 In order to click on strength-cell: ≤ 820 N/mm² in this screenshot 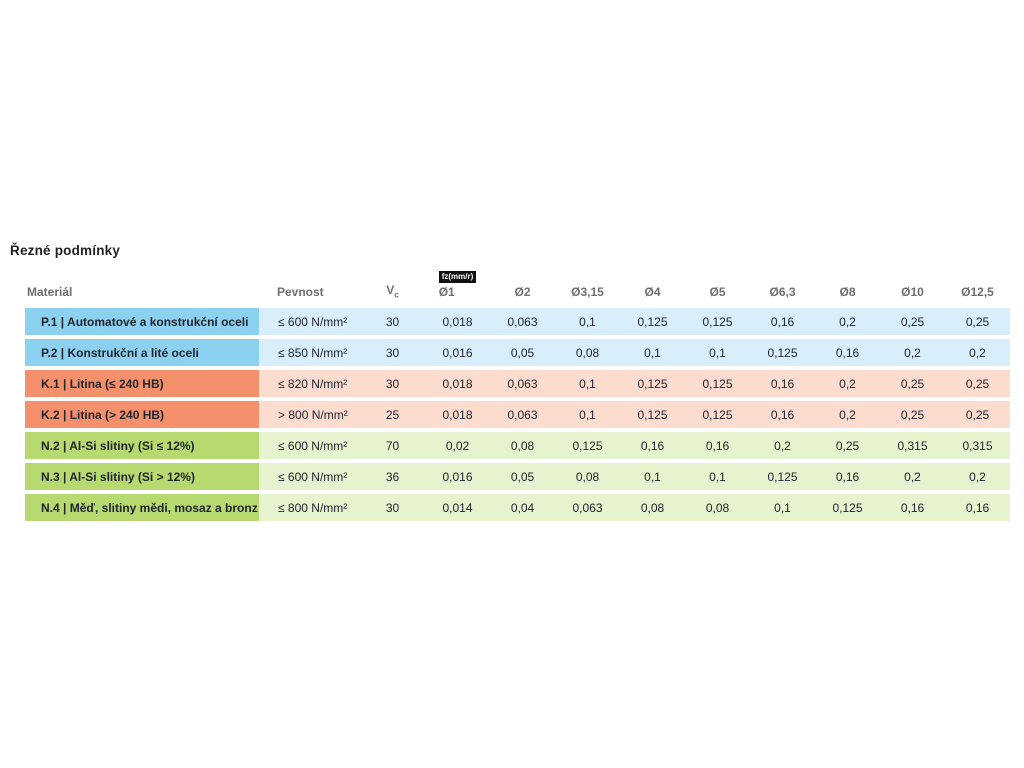, I will do `click(309, 383)`.